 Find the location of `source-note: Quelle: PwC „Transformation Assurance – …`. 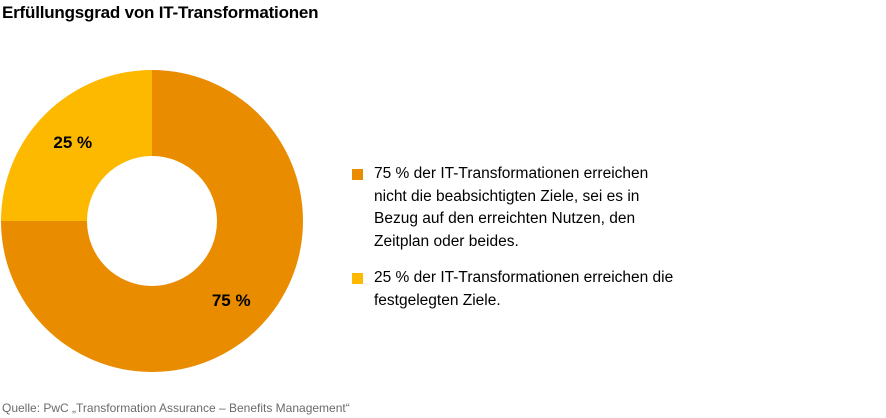

source-note: Quelle: PwC „Transformation Assurance – … is located at coordinates (176, 408).